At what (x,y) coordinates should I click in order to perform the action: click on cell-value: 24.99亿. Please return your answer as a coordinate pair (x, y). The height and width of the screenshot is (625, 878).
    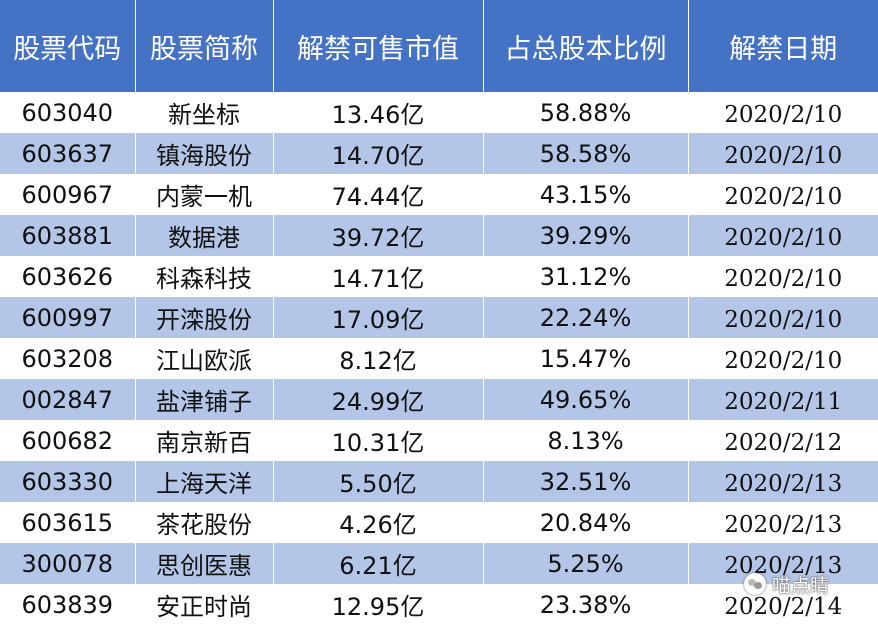
    Looking at the image, I should click on (378, 399).